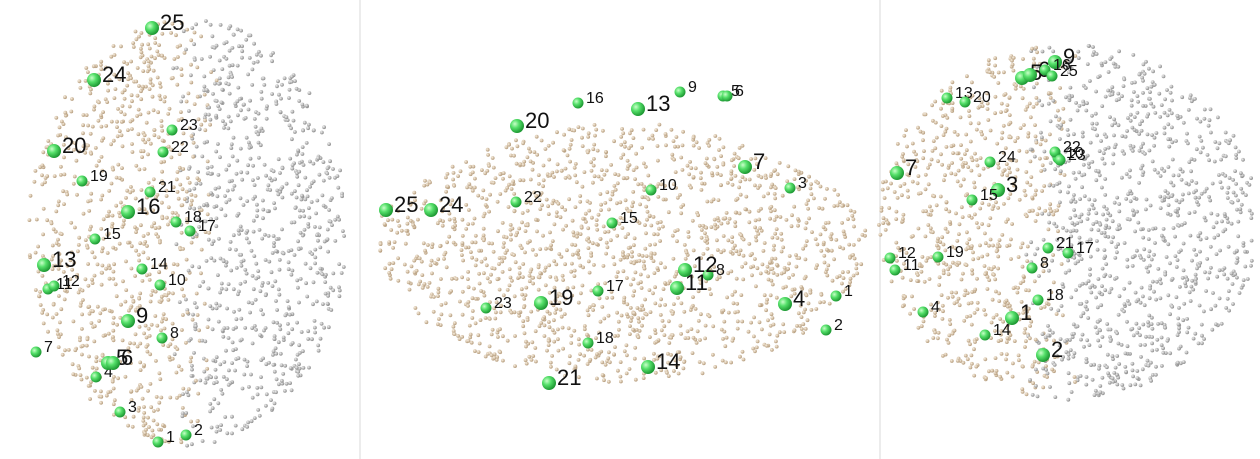  Describe the element at coordinates (112, 234) in the screenshot. I see `landmark-label: 15` at that location.